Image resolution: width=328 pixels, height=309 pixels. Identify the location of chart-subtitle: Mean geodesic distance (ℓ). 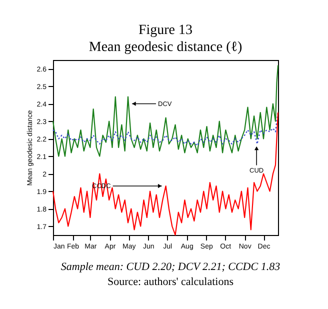
(165, 47).